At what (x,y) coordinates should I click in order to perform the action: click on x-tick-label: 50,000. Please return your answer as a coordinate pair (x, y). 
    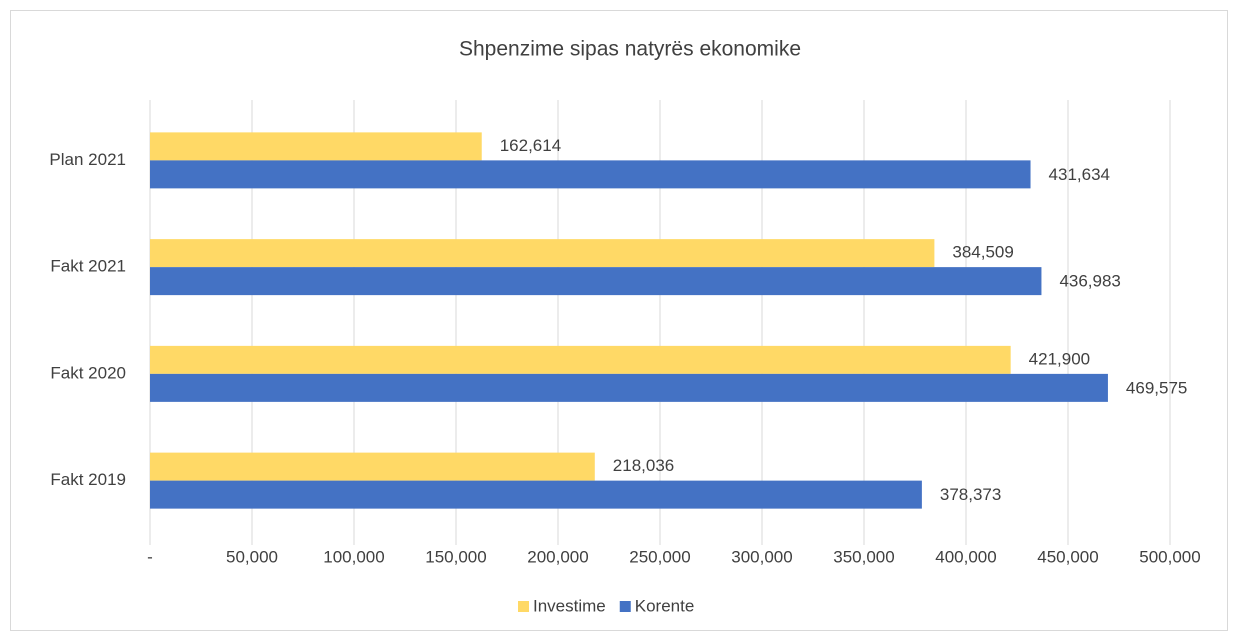
    Looking at the image, I should click on (252, 556).